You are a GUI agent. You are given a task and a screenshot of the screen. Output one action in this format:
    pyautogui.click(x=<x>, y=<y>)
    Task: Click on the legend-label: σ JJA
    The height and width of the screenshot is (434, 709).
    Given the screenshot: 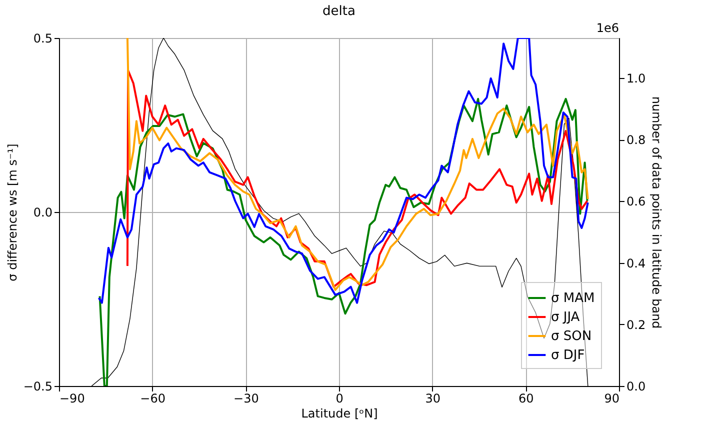 What is the action you would take?
    pyautogui.click(x=565, y=317)
    